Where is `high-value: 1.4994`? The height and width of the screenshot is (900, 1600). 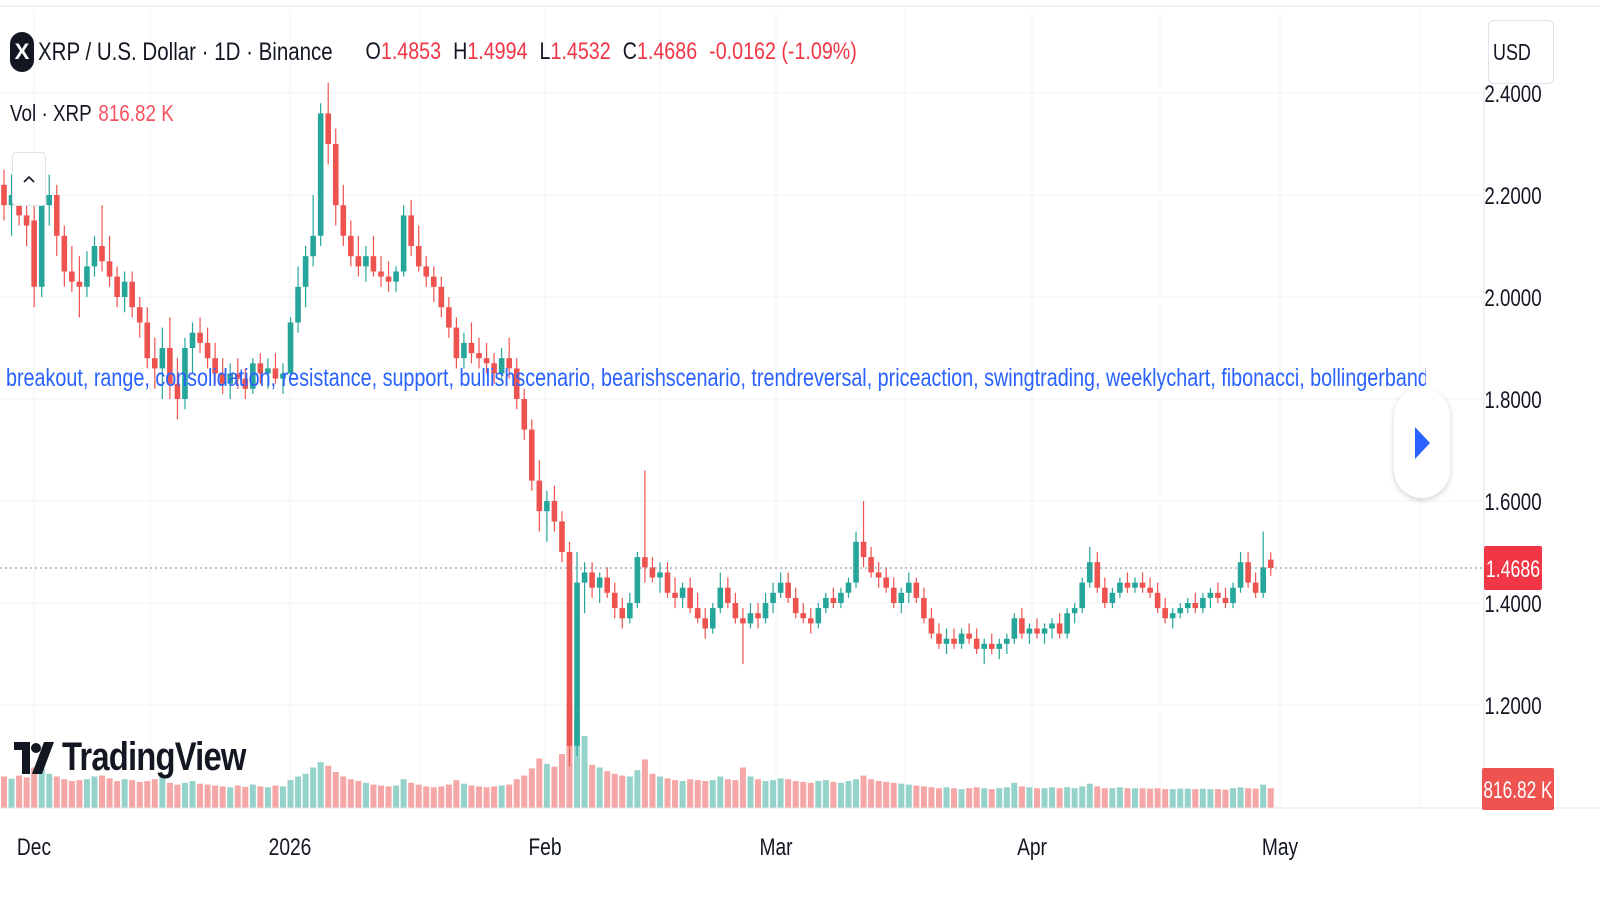 high-value: 1.4994 is located at coordinates (497, 51).